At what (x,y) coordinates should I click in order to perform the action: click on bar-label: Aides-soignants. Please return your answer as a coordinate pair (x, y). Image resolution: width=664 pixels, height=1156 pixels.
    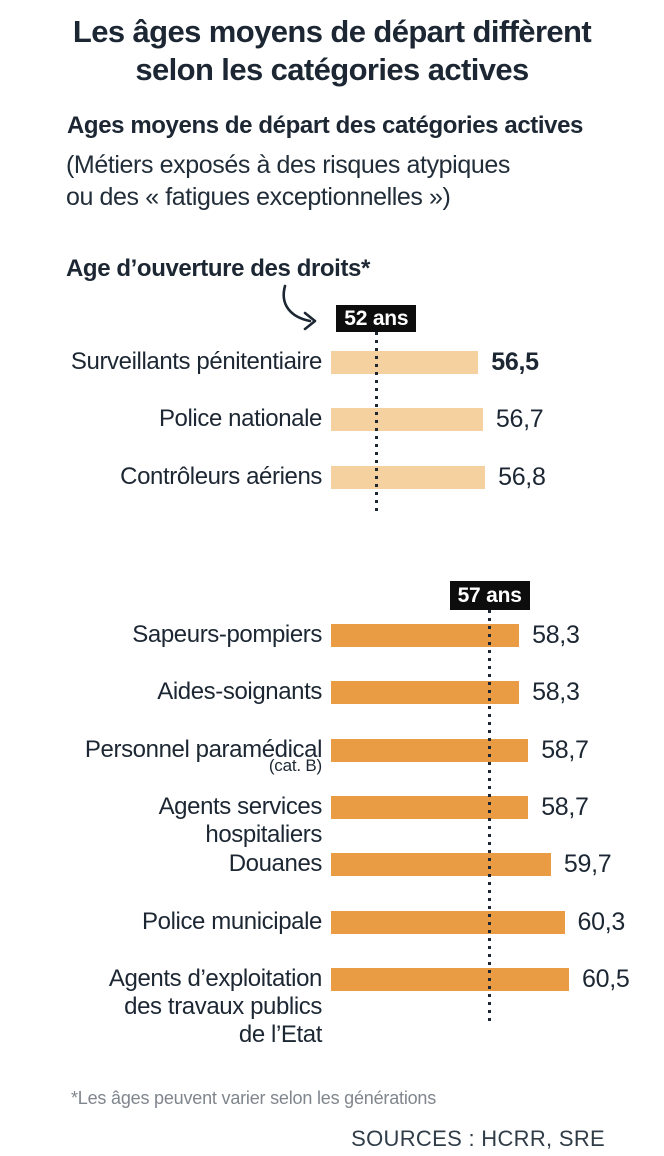
    Looking at the image, I should click on (239, 691).